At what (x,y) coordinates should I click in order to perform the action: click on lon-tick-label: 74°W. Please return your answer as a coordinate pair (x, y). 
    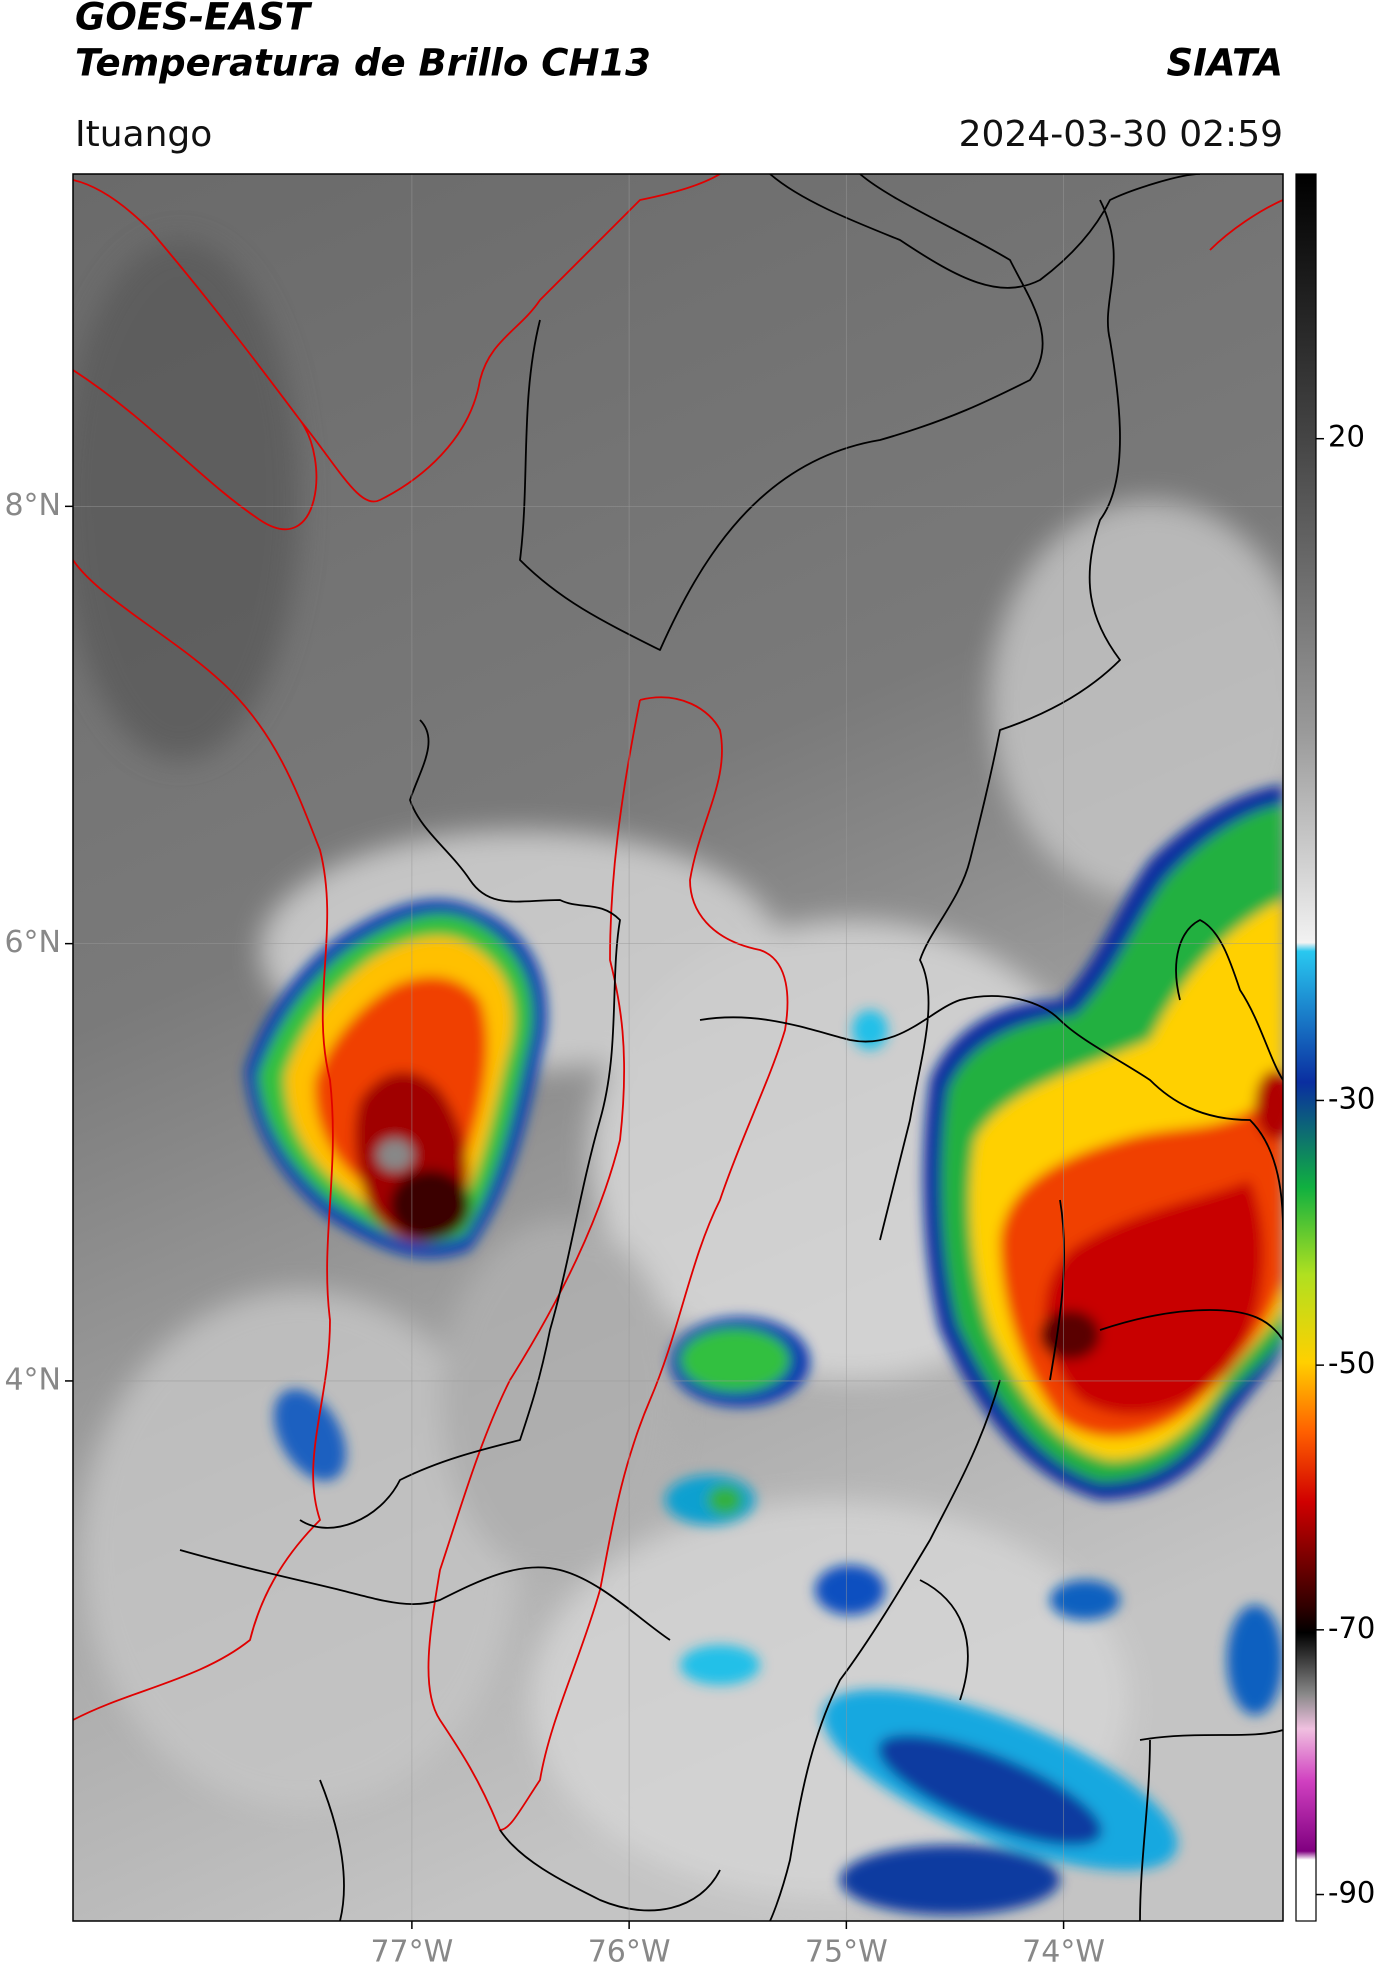
    Looking at the image, I should click on (1063, 1952).